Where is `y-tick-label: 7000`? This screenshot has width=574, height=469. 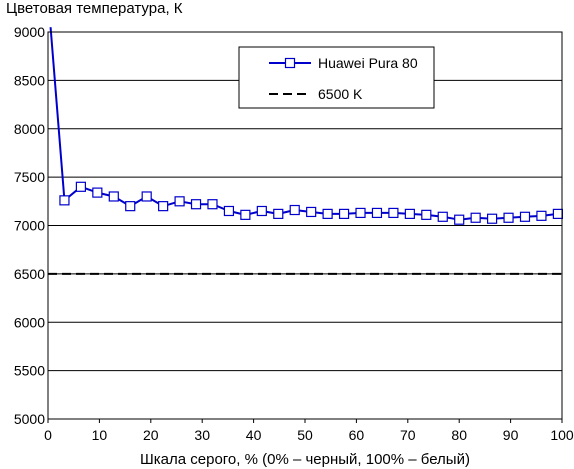
y-tick-label: 7000 is located at coordinates (29, 226).